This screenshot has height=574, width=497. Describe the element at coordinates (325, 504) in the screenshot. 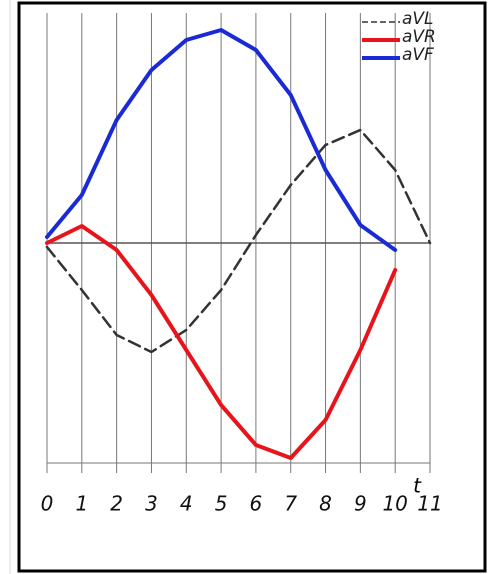

I see `x-tick-label: 8` at that location.